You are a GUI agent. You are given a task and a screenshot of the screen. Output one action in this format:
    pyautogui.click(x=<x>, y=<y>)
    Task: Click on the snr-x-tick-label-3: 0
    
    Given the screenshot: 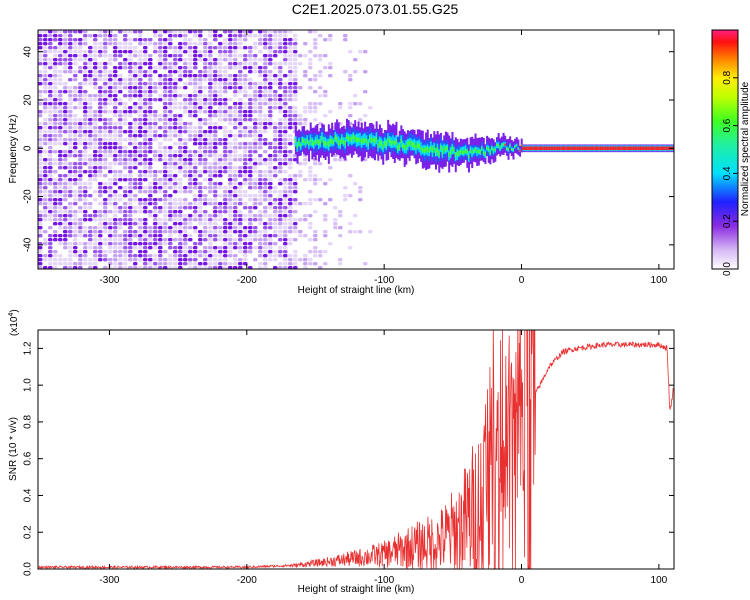 What is the action you would take?
    pyautogui.click(x=522, y=580)
    